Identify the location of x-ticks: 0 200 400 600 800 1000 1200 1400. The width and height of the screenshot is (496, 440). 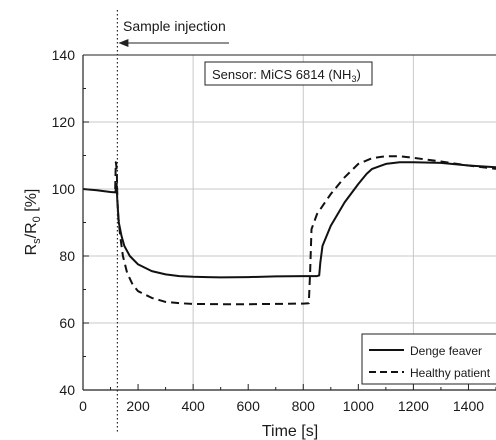
(287, 399).